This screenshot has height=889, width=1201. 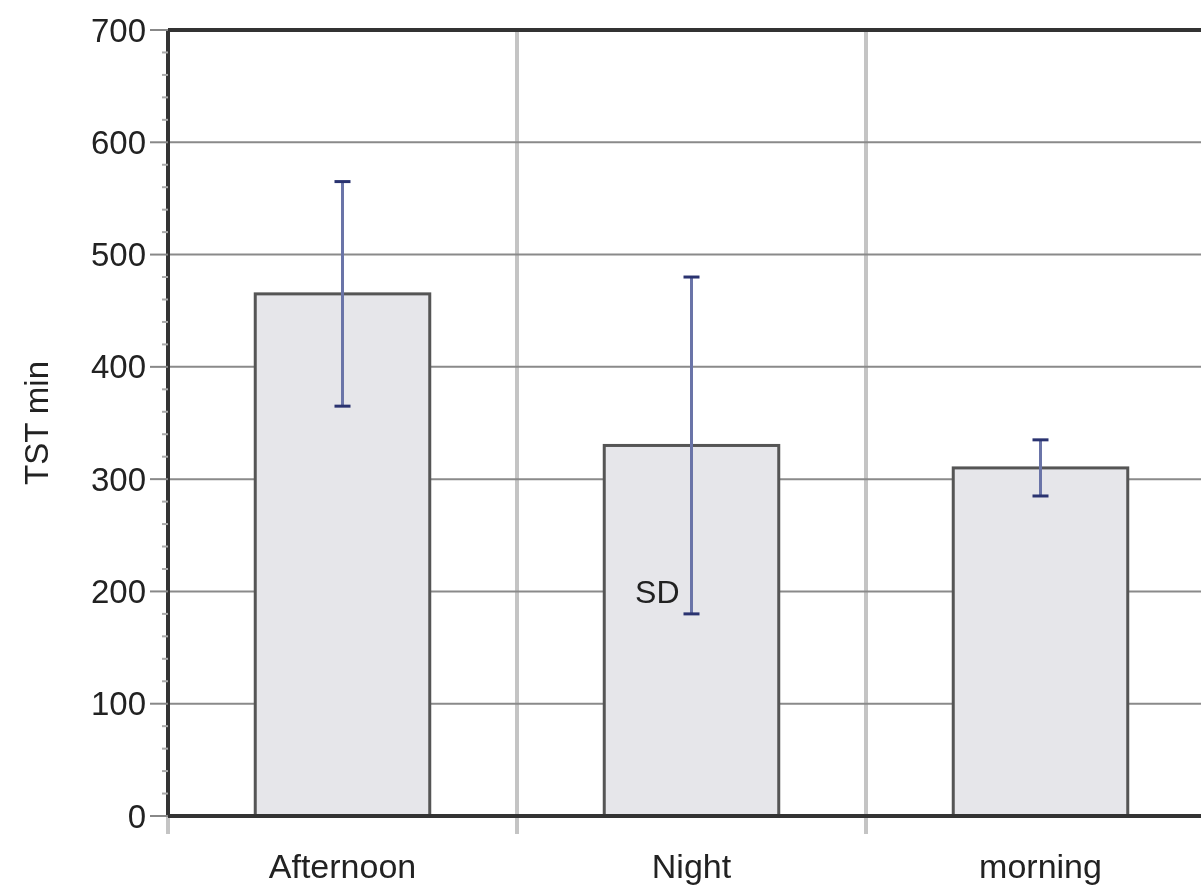 What do you see at coordinates (1040, 866) in the screenshot?
I see `x-tick-label: morning` at bounding box center [1040, 866].